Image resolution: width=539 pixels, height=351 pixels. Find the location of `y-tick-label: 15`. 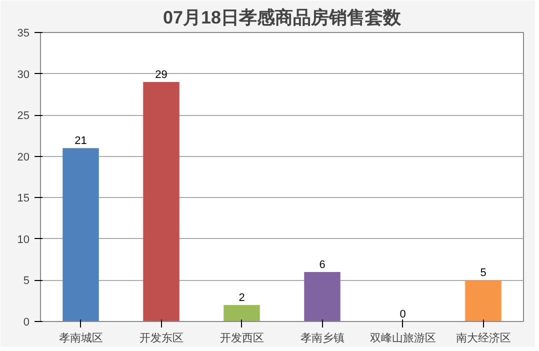

y-tick-label: 15 is located at coordinates (23, 198).